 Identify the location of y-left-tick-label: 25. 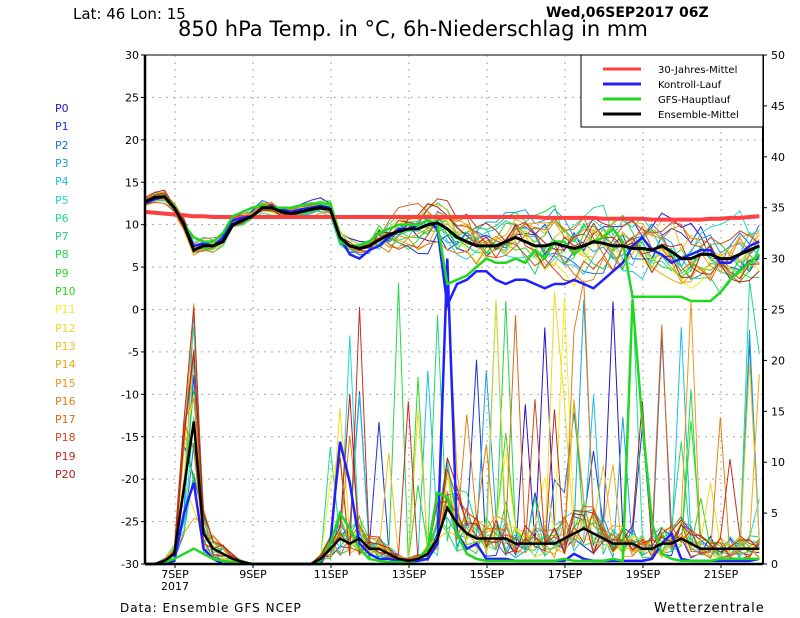
(132, 97).